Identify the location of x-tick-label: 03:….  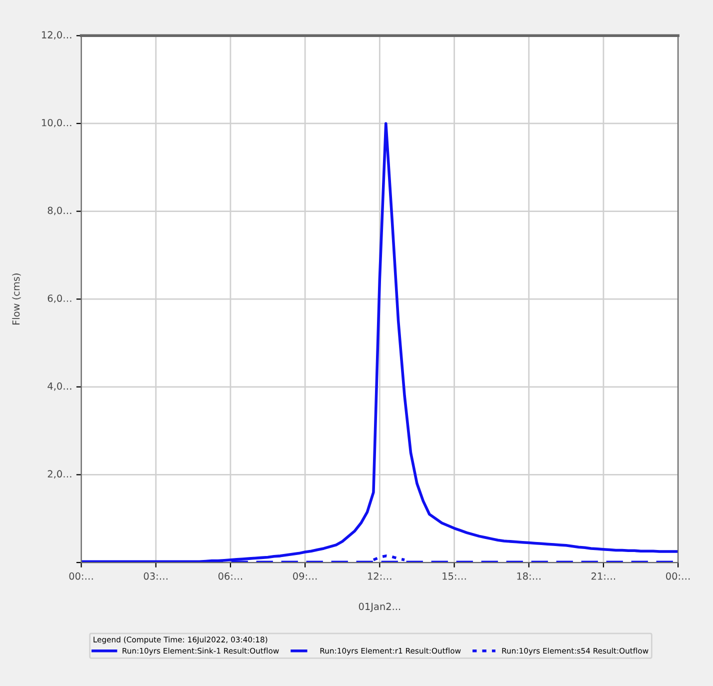
(156, 576).